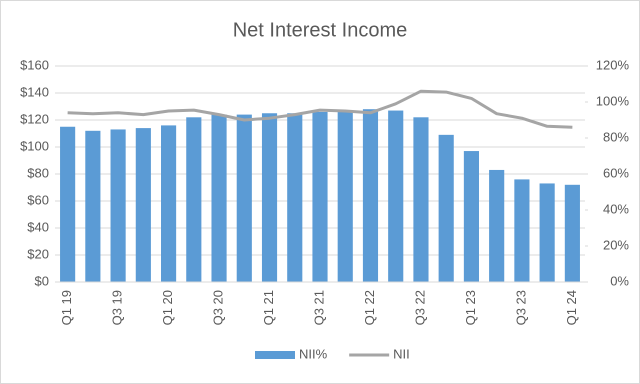 The height and width of the screenshot is (384, 640). What do you see at coordinates (34, 118) in the screenshot?
I see `y-tick-label: $120` at bounding box center [34, 118].